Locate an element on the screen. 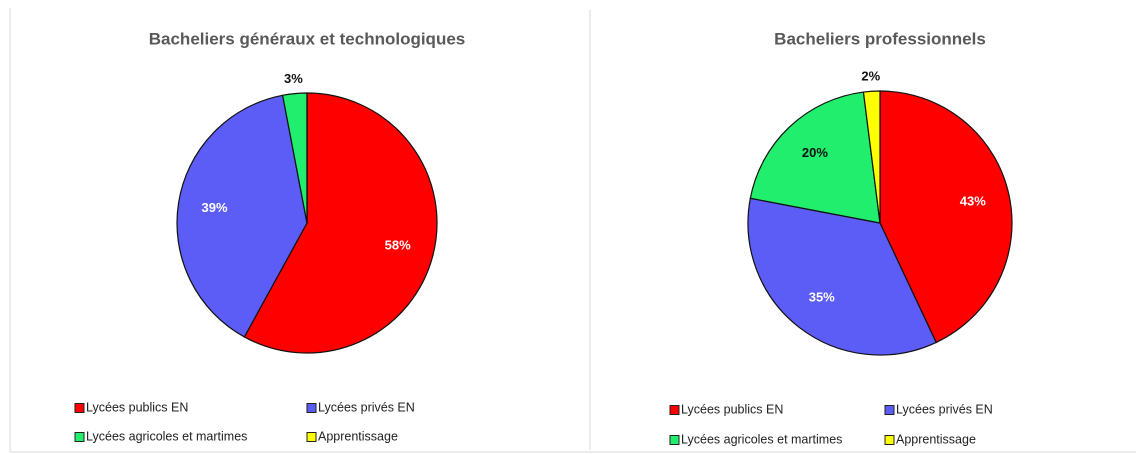 The image size is (1139, 454). data-label: 58% is located at coordinates (398, 245).